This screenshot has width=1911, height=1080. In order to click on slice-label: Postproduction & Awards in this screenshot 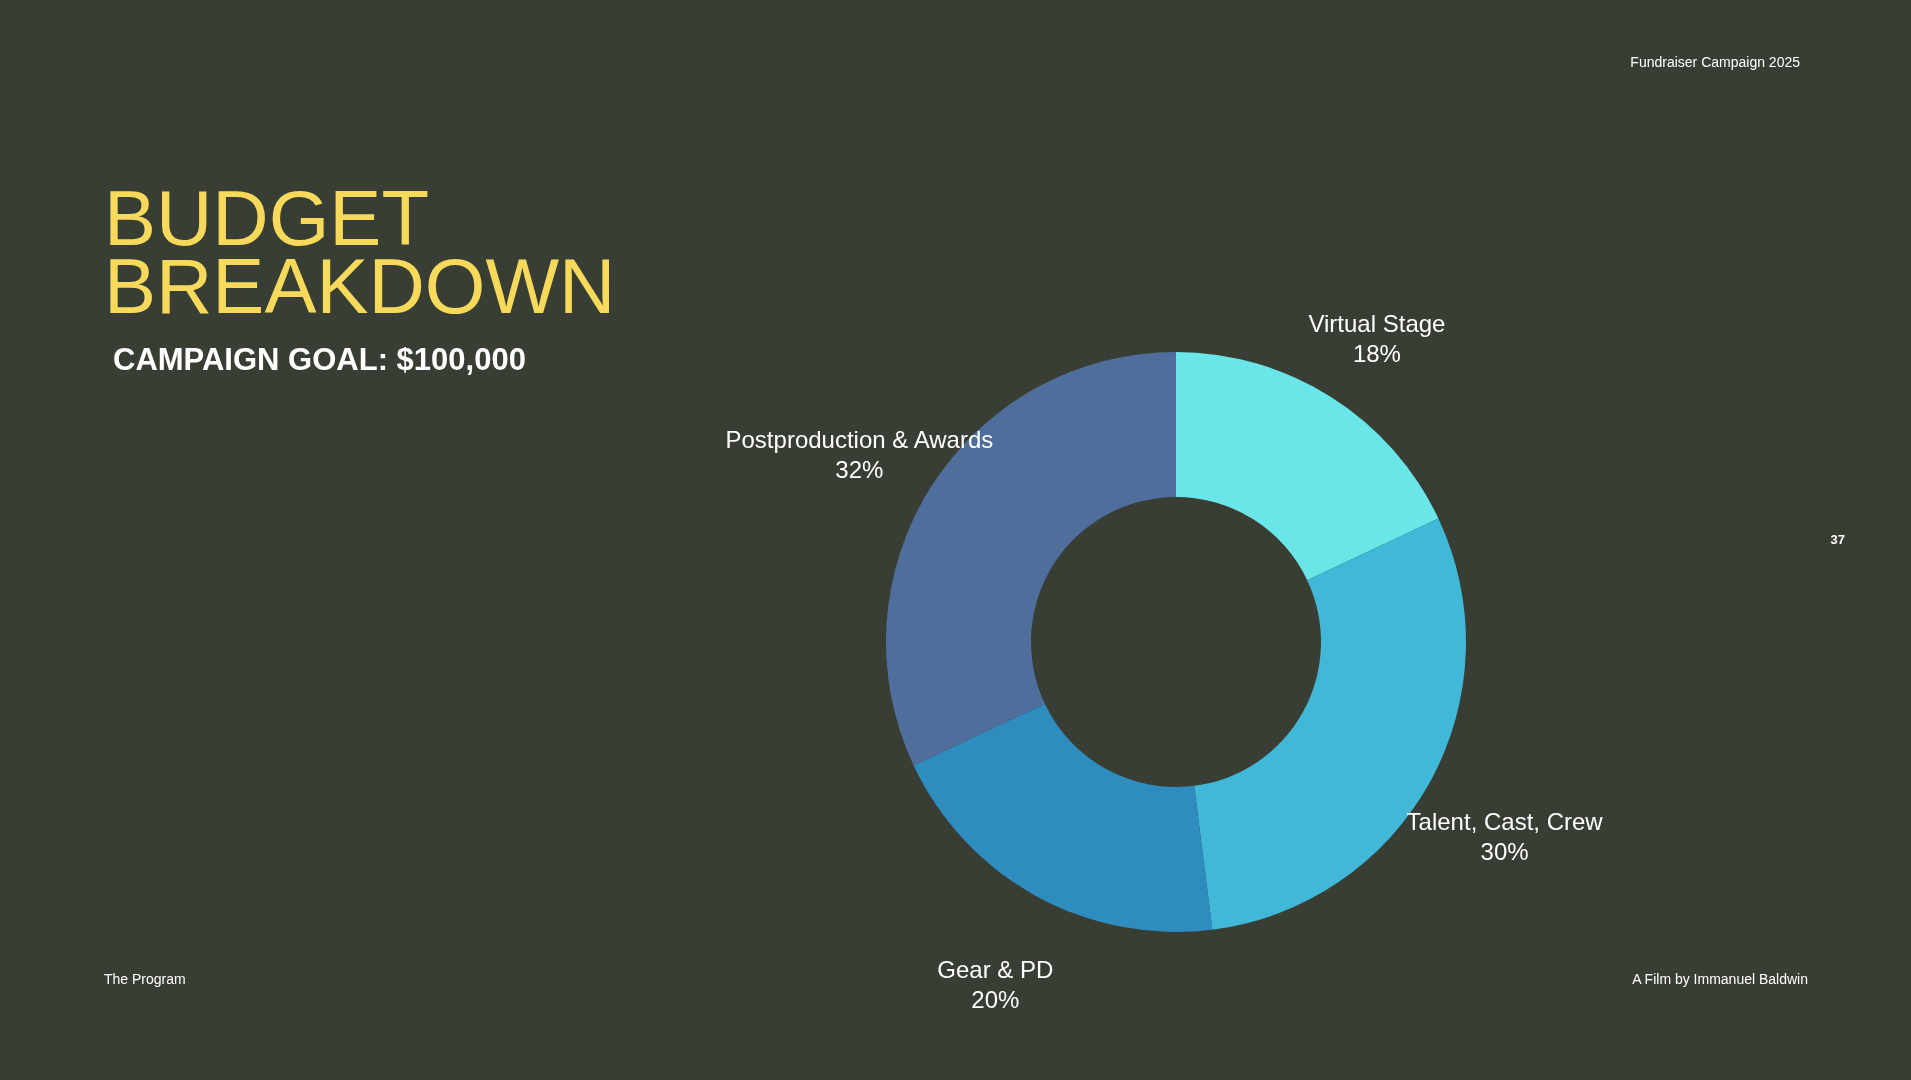, I will do `click(859, 440)`.